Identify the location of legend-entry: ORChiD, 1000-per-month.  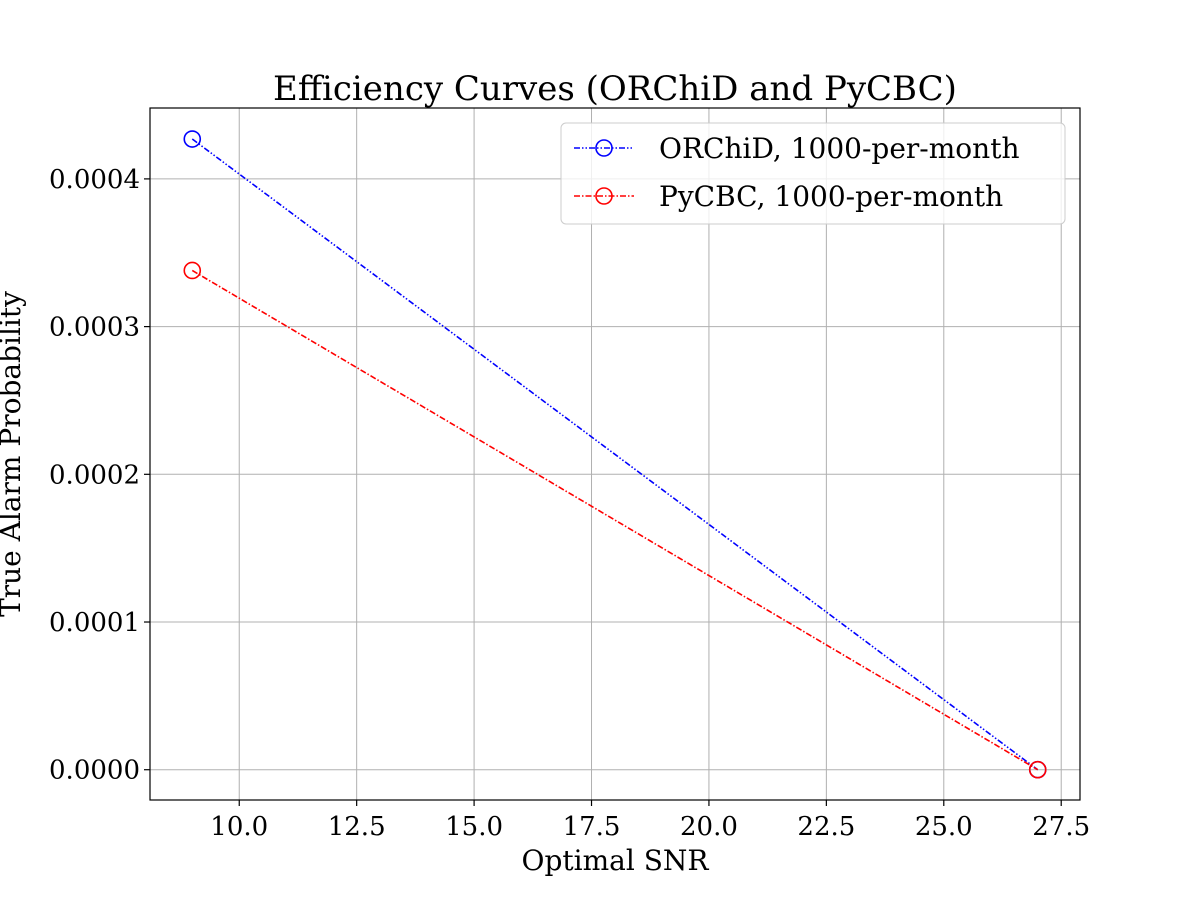
(797, 148).